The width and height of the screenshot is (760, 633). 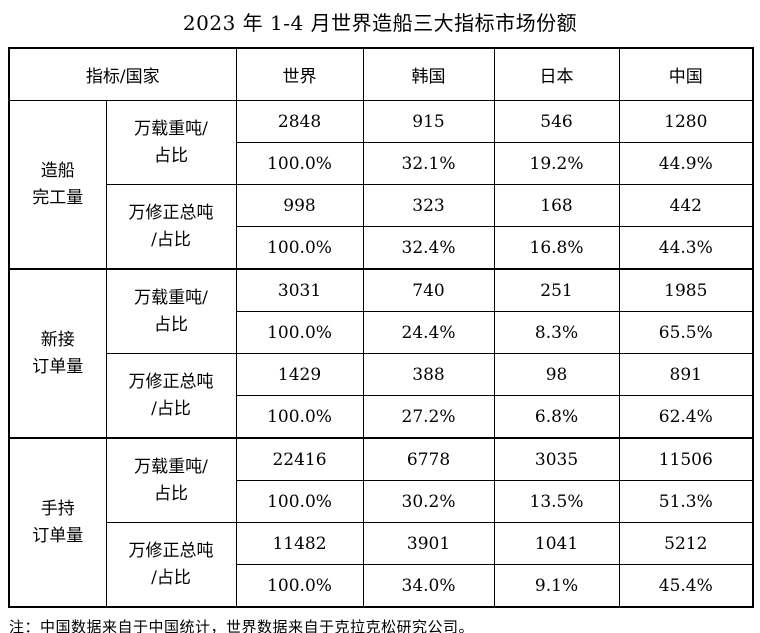 What do you see at coordinates (428, 417) in the screenshot?
I see `share-cell: 27.2%` at bounding box center [428, 417].